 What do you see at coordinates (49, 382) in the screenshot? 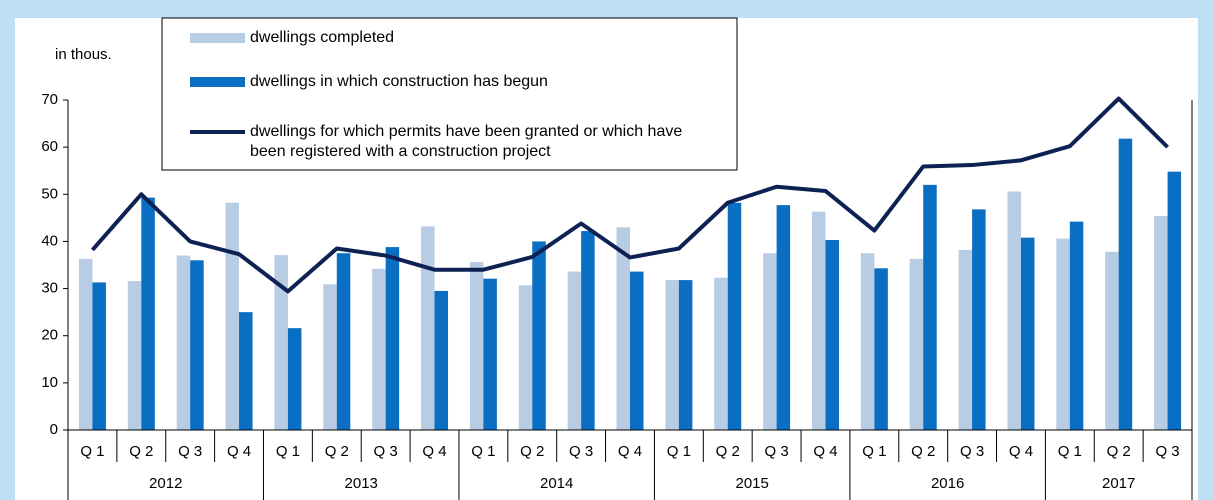
I see `y-tick-label: 10` at bounding box center [49, 382].